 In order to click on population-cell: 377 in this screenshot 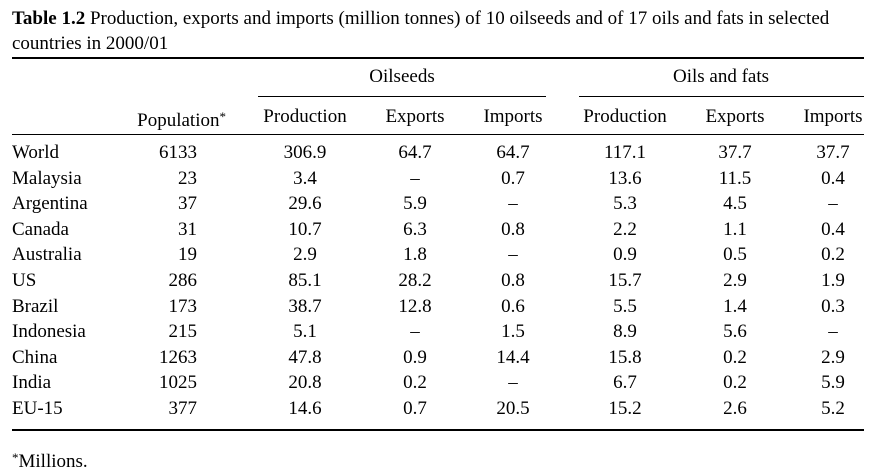, I will do `click(183, 408)`.